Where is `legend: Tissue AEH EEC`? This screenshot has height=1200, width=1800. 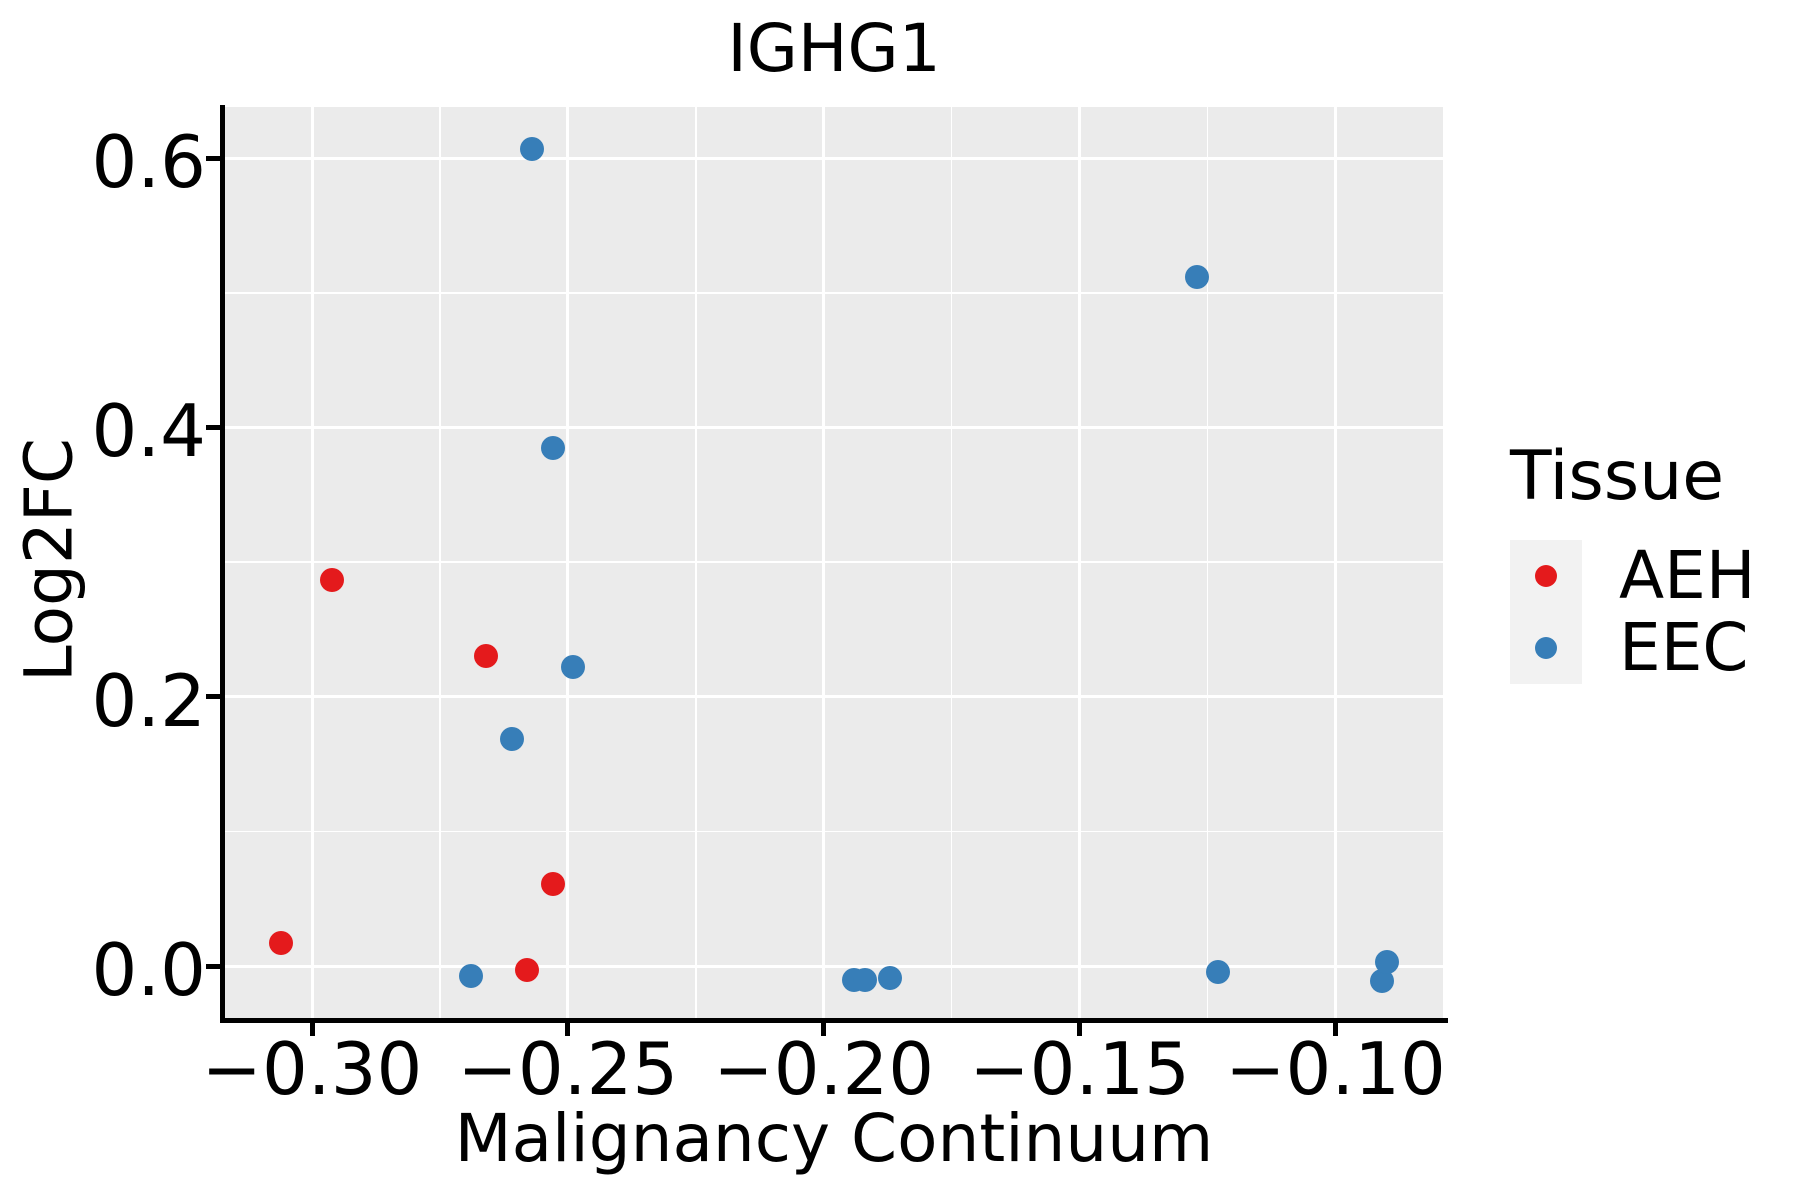 legend: Tissue AEH EEC is located at coordinates (1633, 562).